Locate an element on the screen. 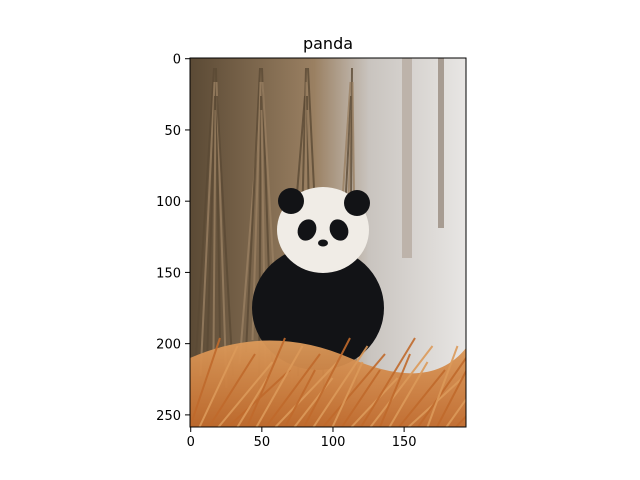 The image size is (640, 480). y-tick-label: 200 is located at coordinates (168, 345).